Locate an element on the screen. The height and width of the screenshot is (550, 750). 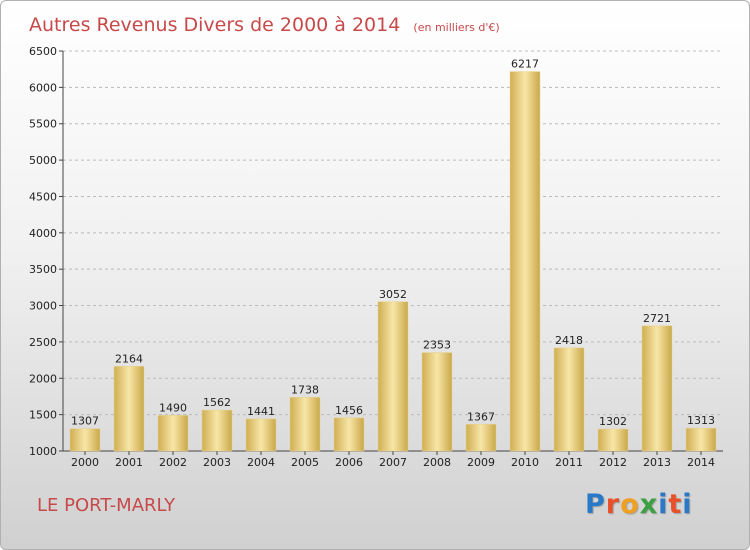
bar-2014 is located at coordinates (701, 439).